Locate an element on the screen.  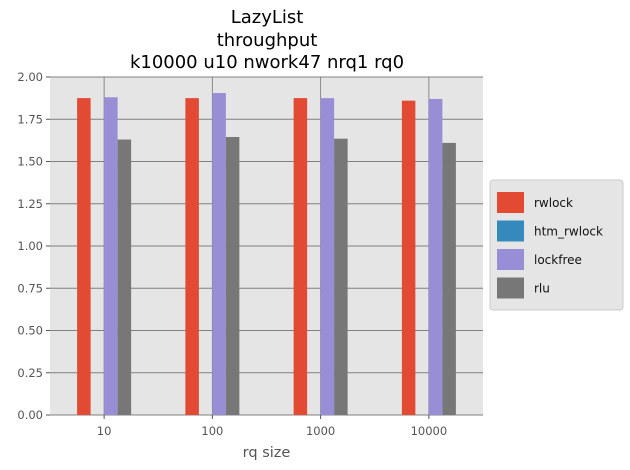
legend-label-lockfree: lockfree is located at coordinates (558, 260).